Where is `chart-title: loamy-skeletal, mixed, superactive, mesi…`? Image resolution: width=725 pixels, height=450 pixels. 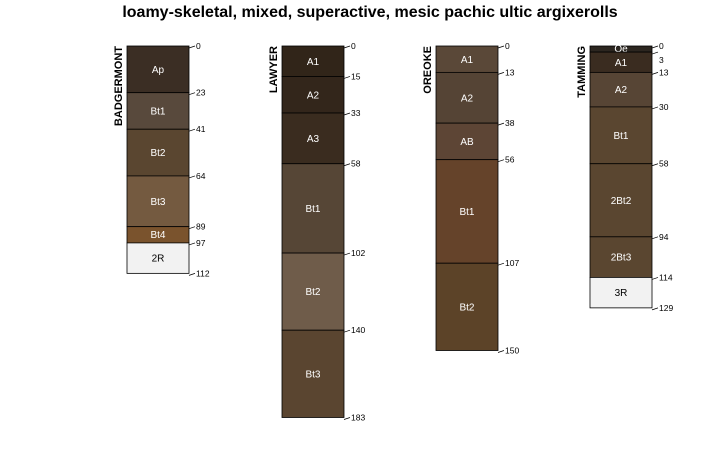
chart-title: loamy-skeletal, mixed, superactive, mesi… is located at coordinates (369, 12).